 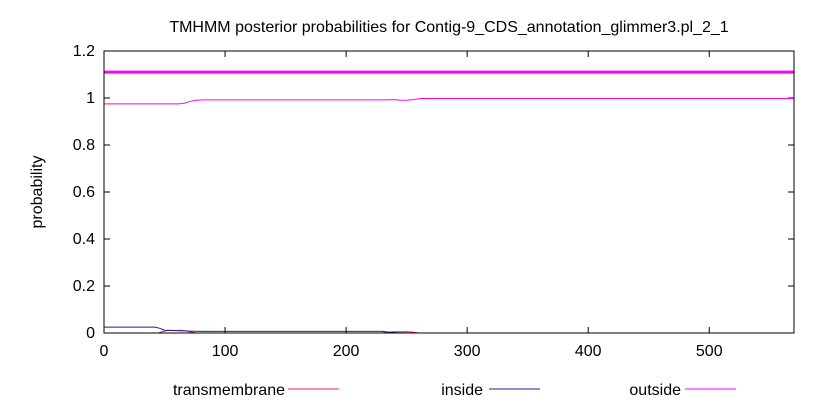 What do you see at coordinates (84, 145) in the screenshot?
I see `y-tick-label: 0.8` at bounding box center [84, 145].